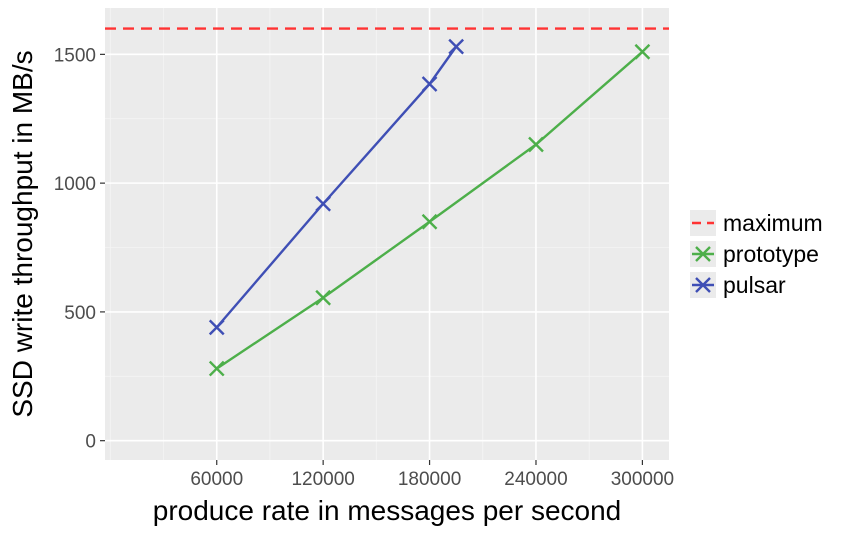 The height and width of the screenshot is (534, 857). Describe the element at coordinates (429, 479) in the screenshot. I see `x-tick-label: 180000` at that location.